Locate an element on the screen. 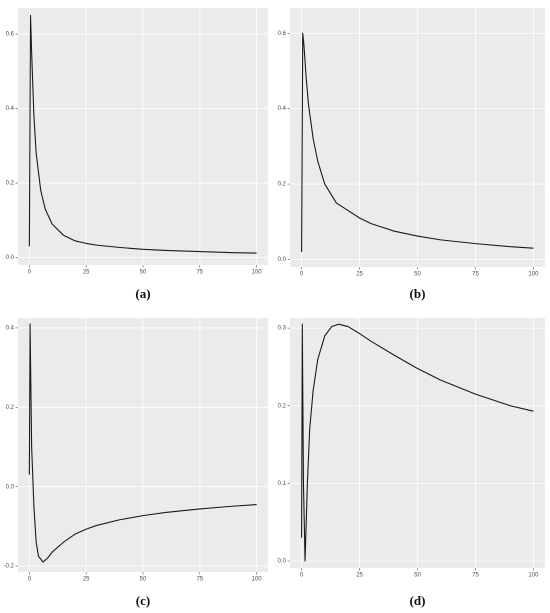 The width and height of the screenshot is (550, 613). caption: (a) is located at coordinates (142, 293).